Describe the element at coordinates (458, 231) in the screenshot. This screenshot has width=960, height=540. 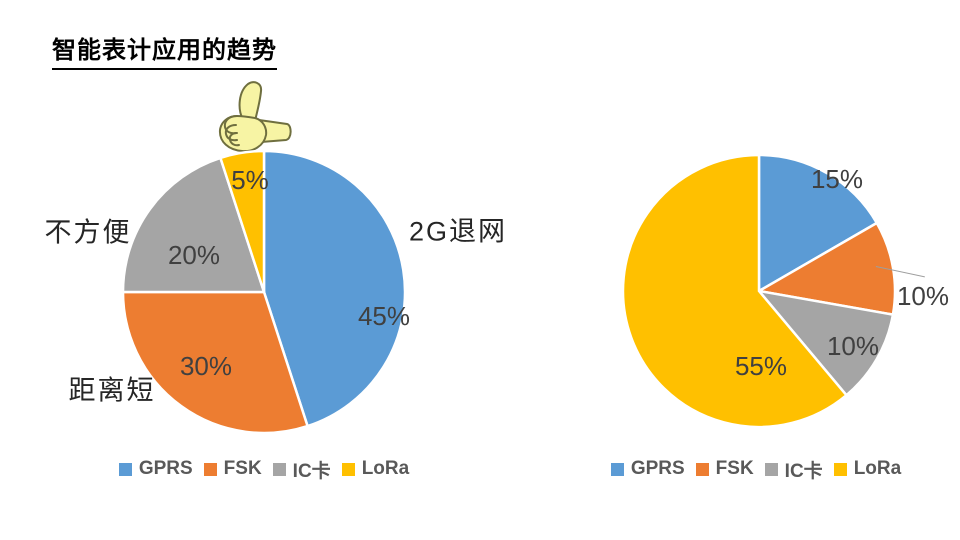
I see `annotation-2g: 2G退网` at that location.